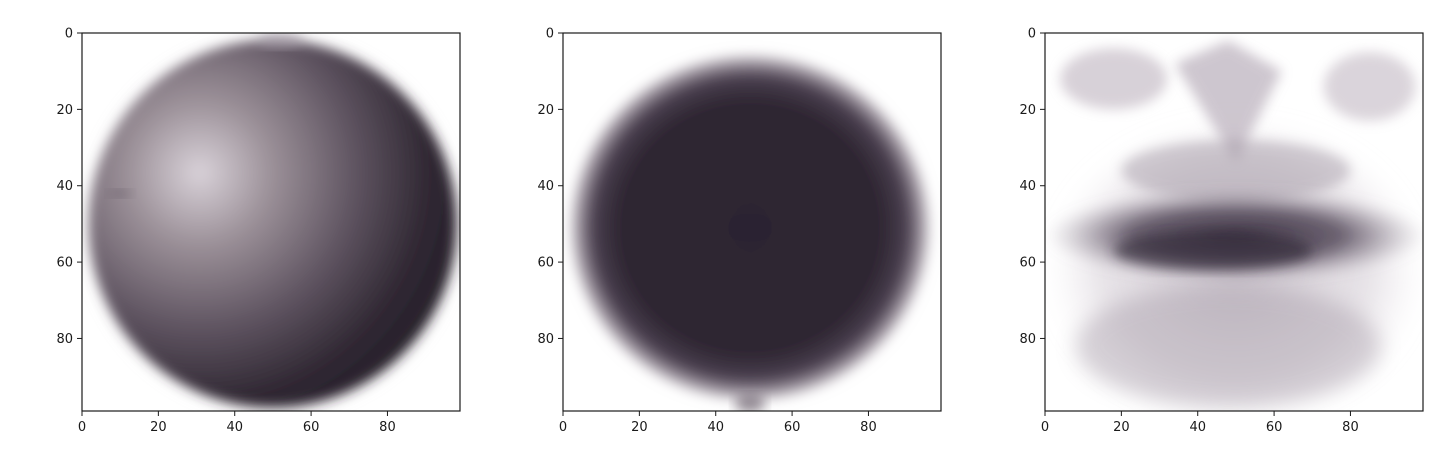 The image size is (1440, 463). What do you see at coordinates (1370, 86) in the screenshot?
I see `volume-upper-right` at bounding box center [1370, 86].